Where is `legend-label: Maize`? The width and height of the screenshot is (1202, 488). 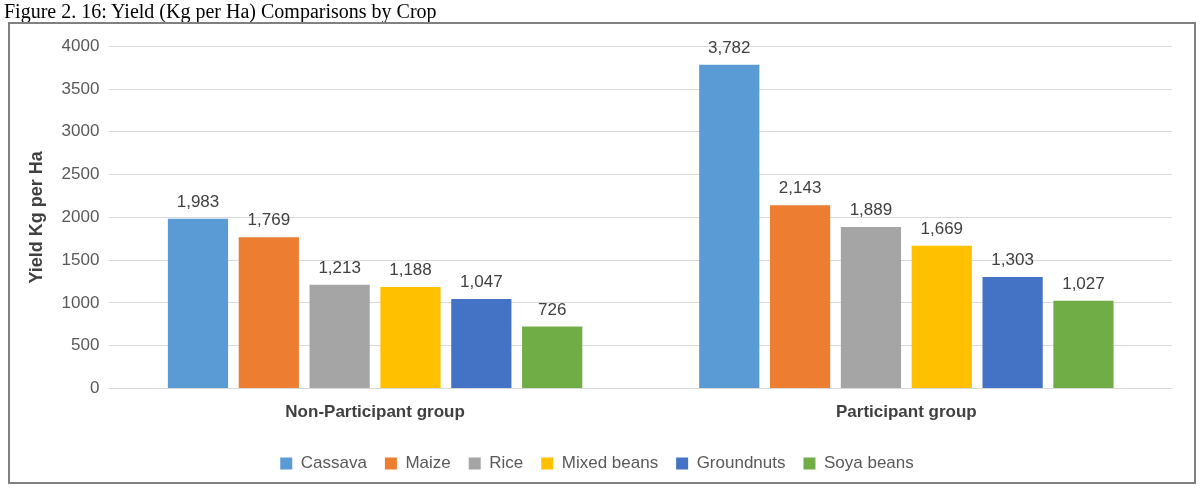
legend-label: Maize is located at coordinates (428, 463).